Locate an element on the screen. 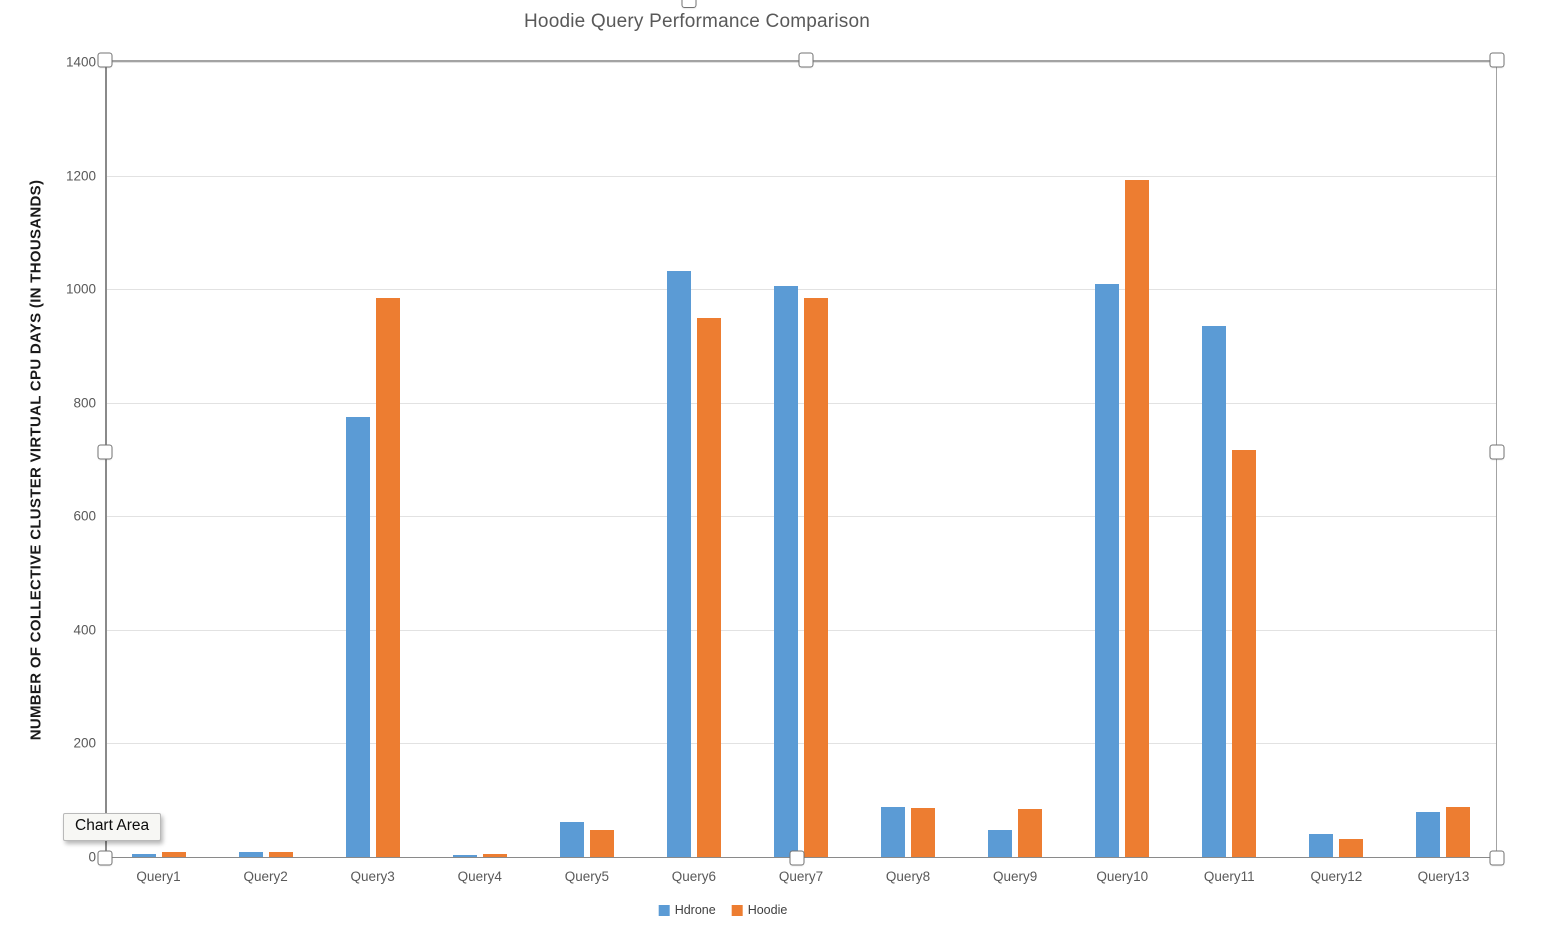 This screenshot has width=1550, height=934. legend-item-hdrone: Hdrone is located at coordinates (687, 910).